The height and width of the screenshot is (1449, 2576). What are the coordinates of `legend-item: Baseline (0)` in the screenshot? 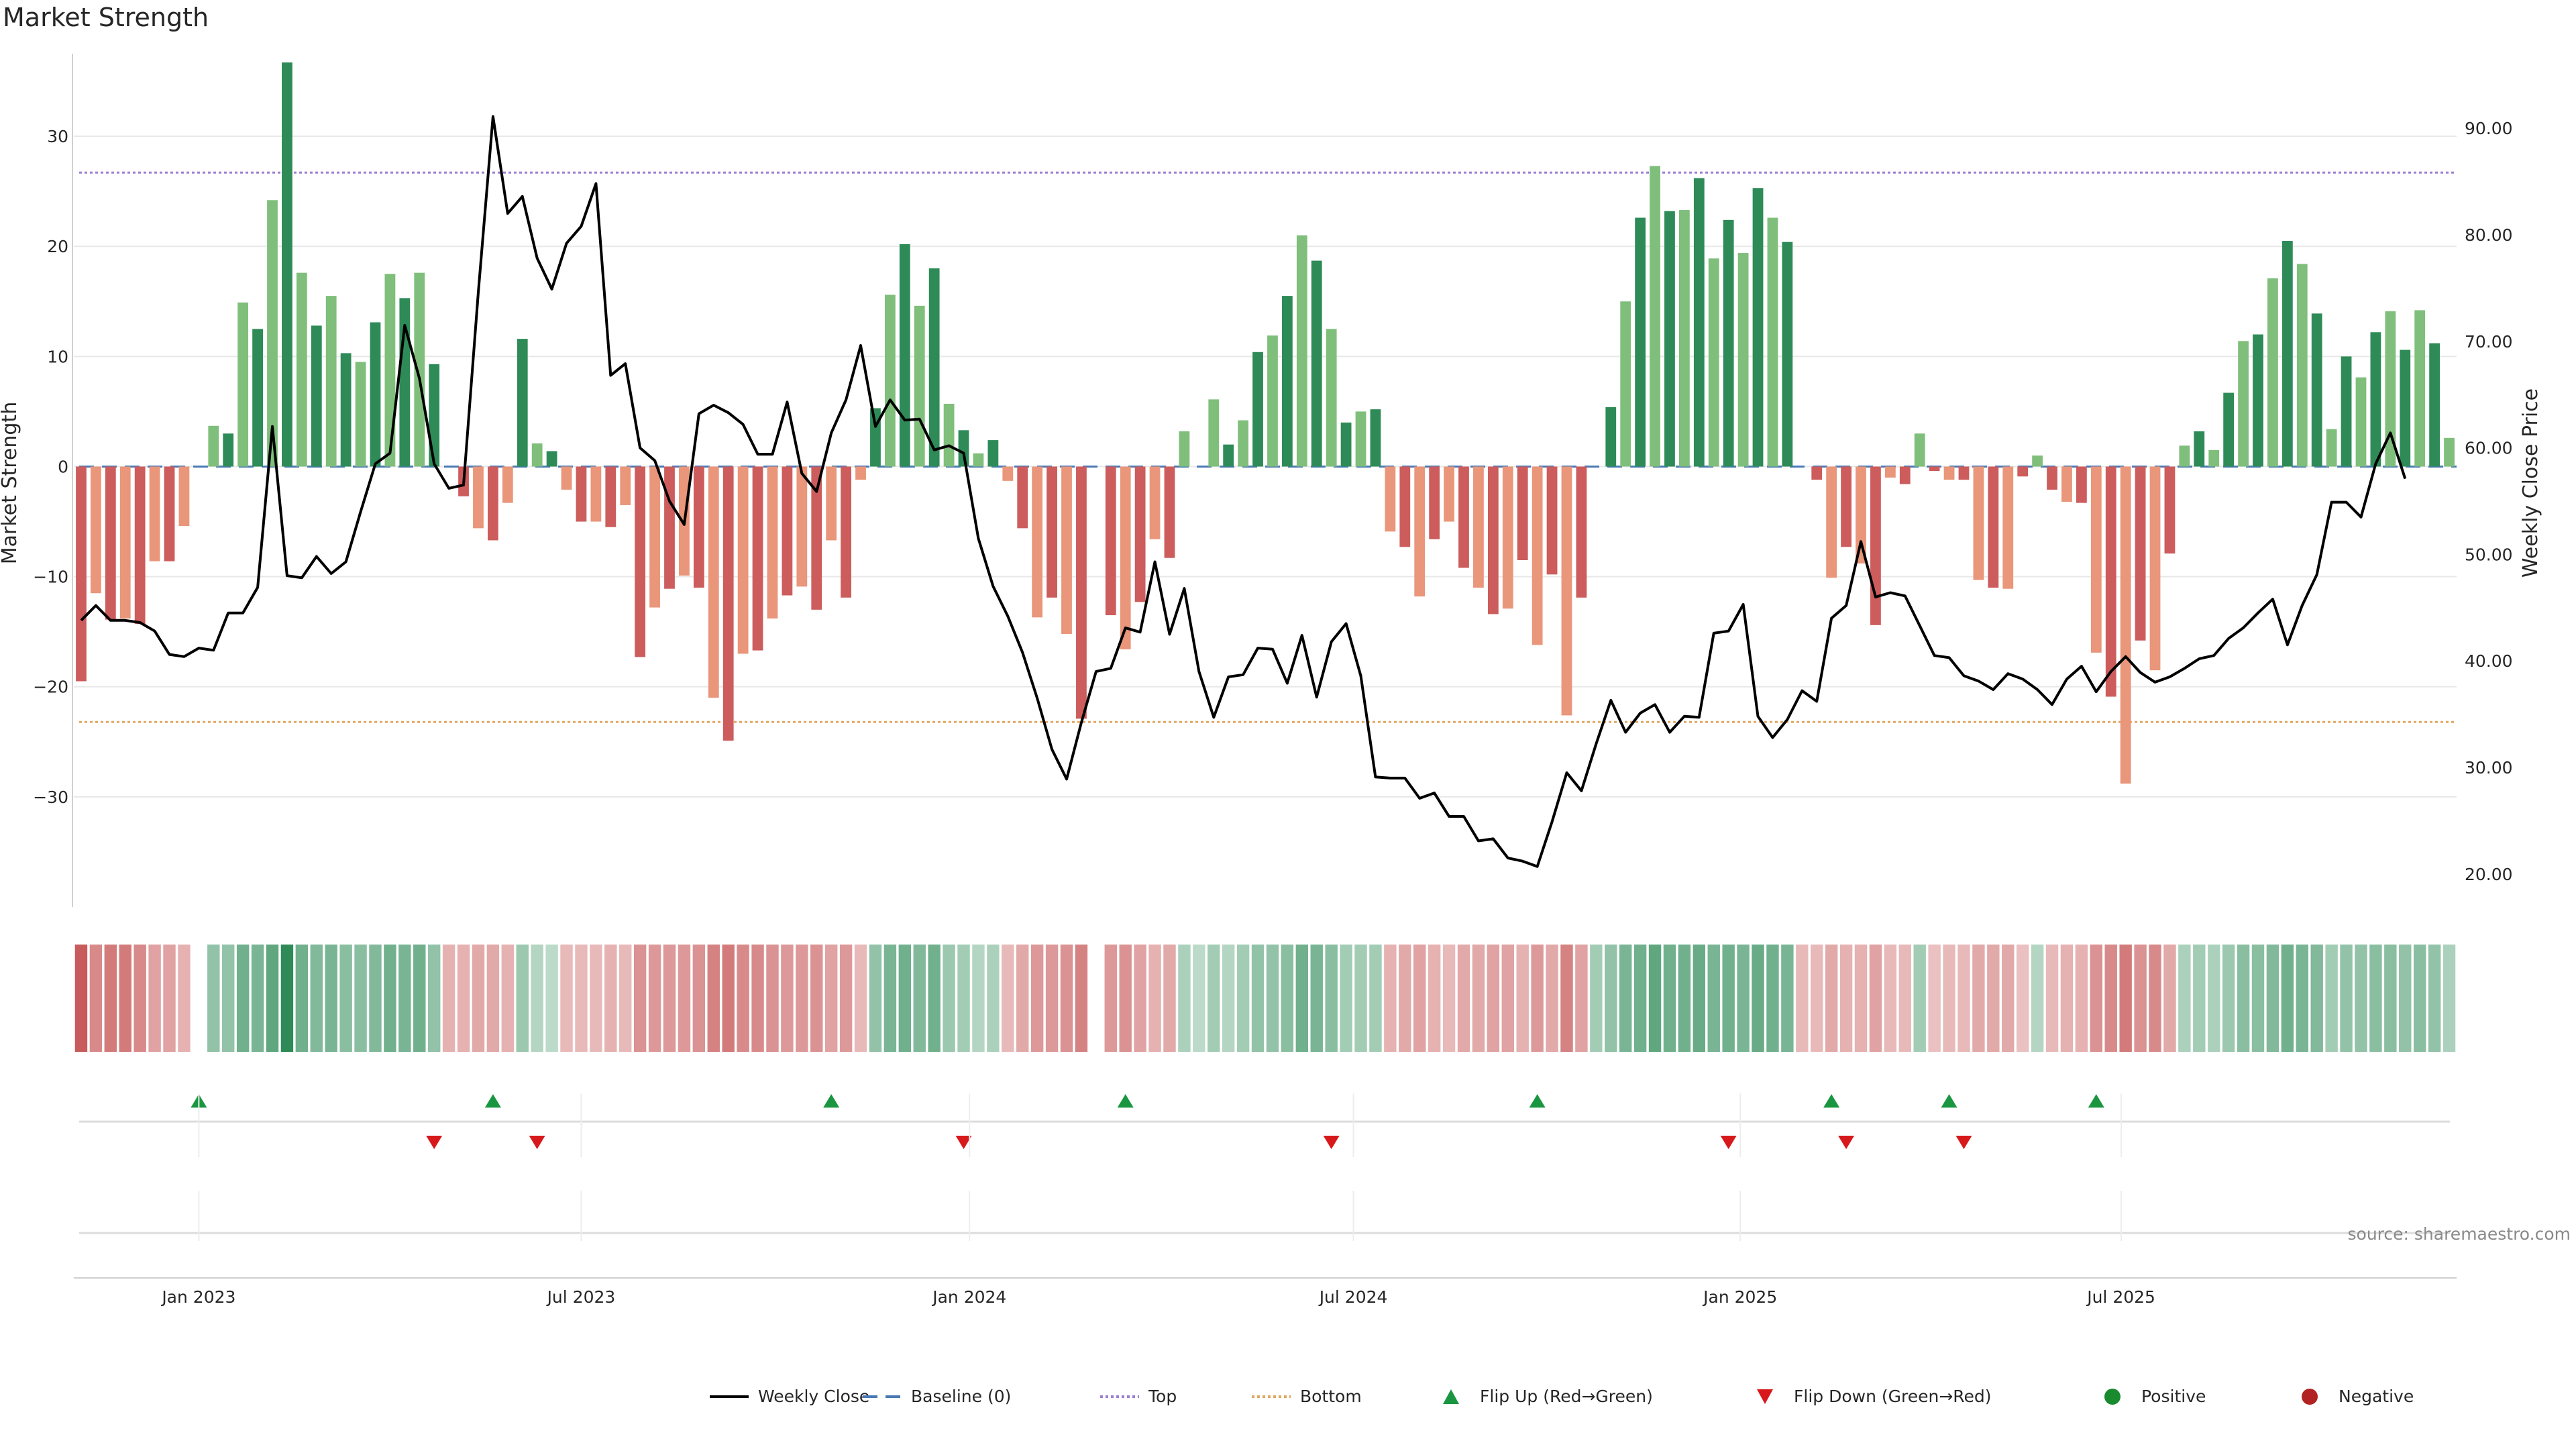 It's located at (937, 1396).